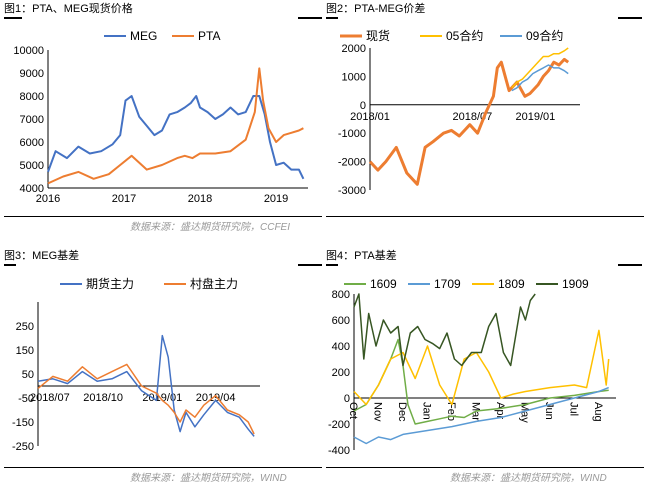  What do you see at coordinates (209, 36) in the screenshot?
I see `legend-label: PTA` at bounding box center [209, 36].